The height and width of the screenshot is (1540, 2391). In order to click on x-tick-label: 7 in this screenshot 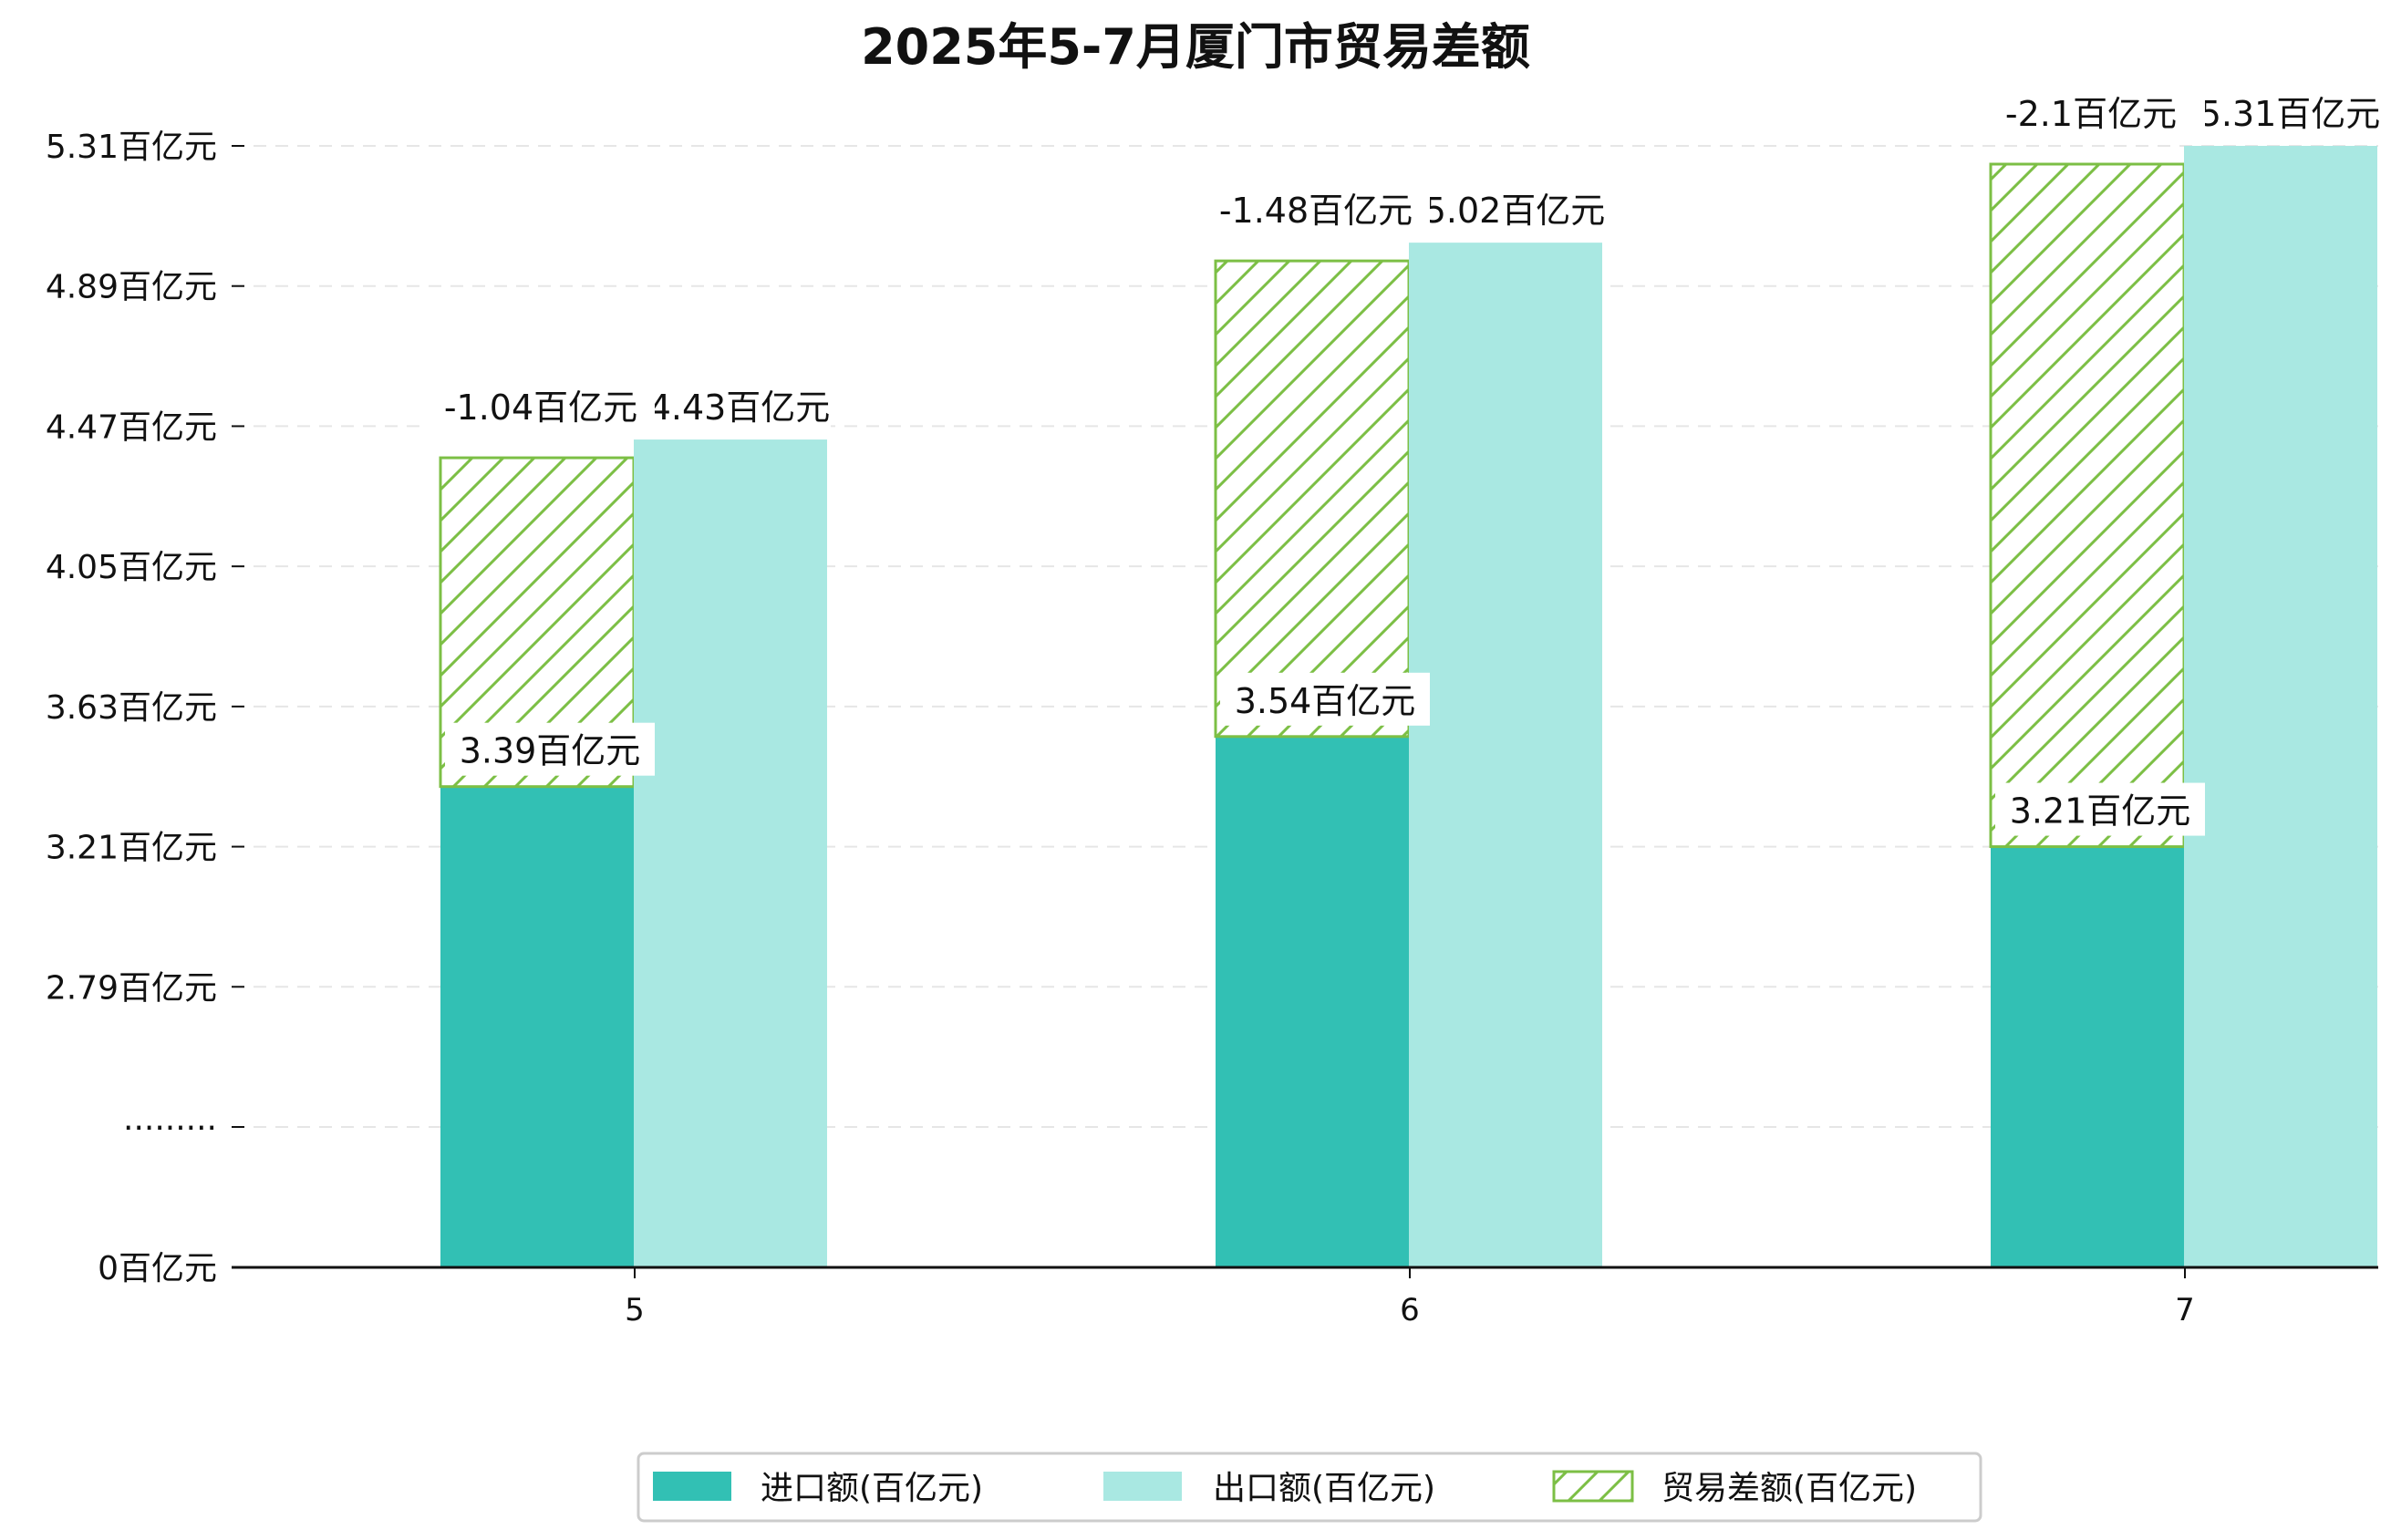, I will do `click(2185, 1310)`.